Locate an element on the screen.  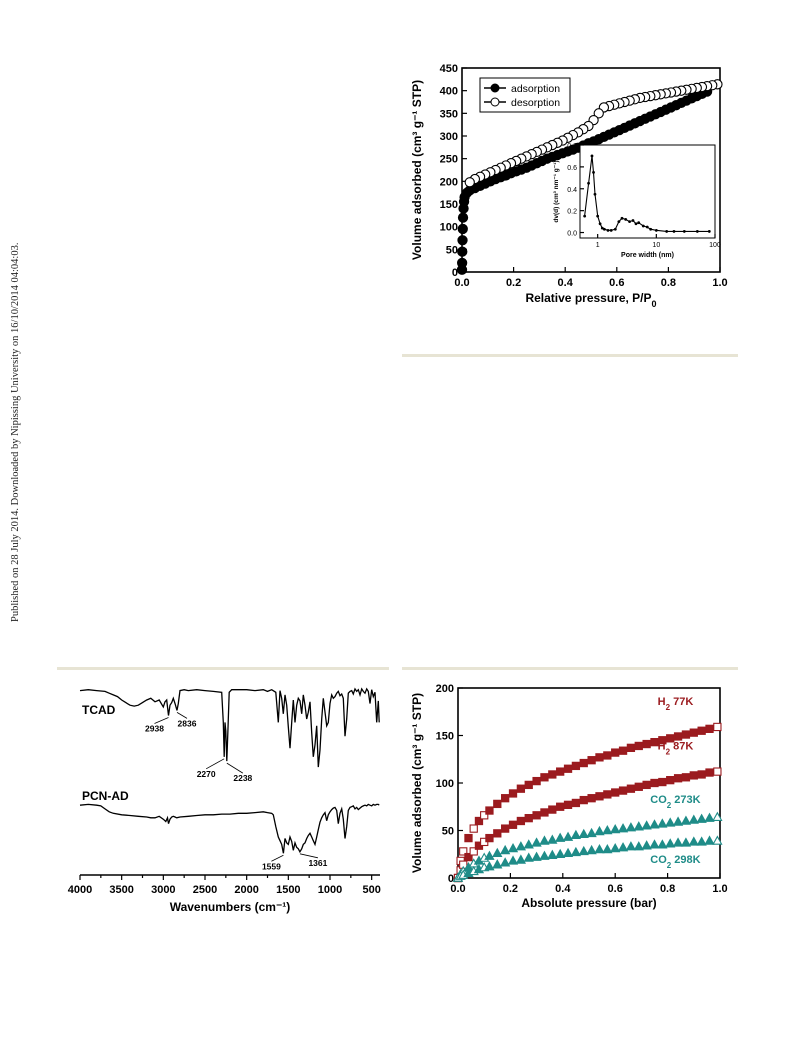
y-tick-label: 350 is located at coordinates (449, 114).